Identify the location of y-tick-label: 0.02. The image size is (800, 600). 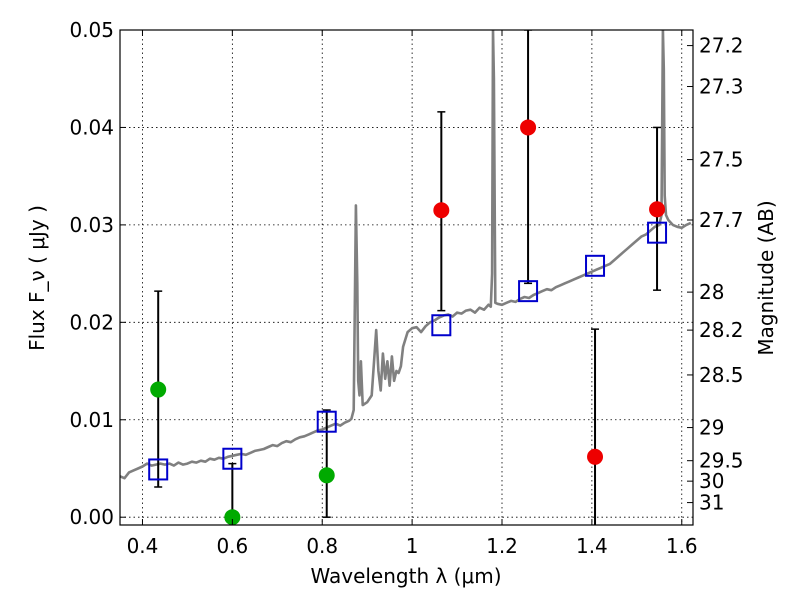
(91, 322).